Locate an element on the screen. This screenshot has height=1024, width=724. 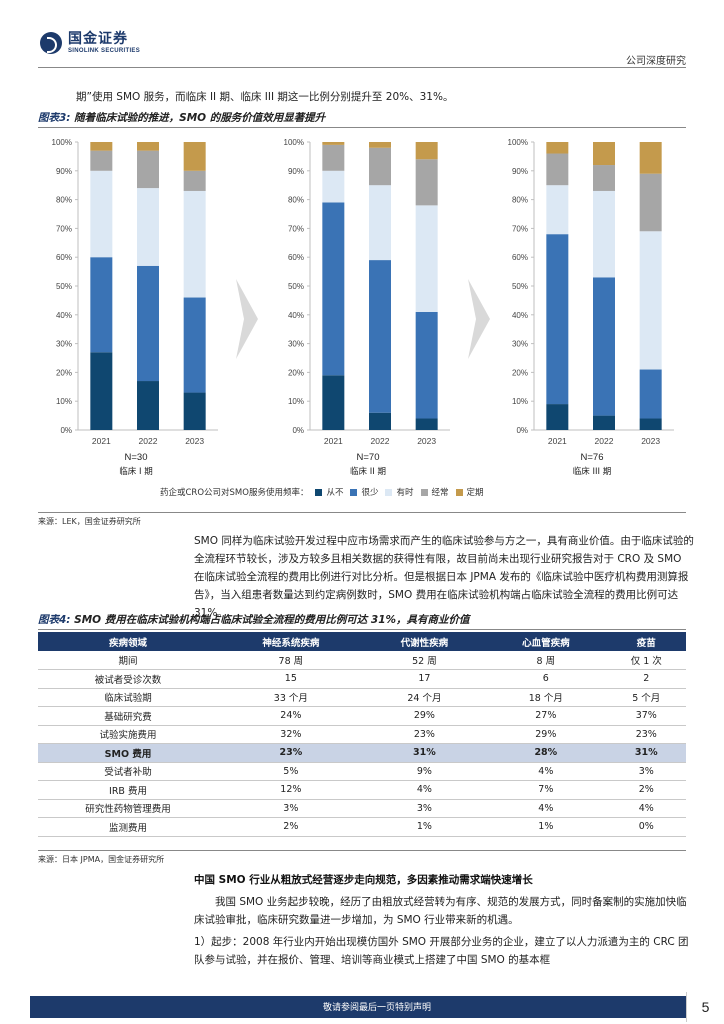
table-row: SMO 费用 23% 31% 28% 31% is located at coordinates (362, 753).